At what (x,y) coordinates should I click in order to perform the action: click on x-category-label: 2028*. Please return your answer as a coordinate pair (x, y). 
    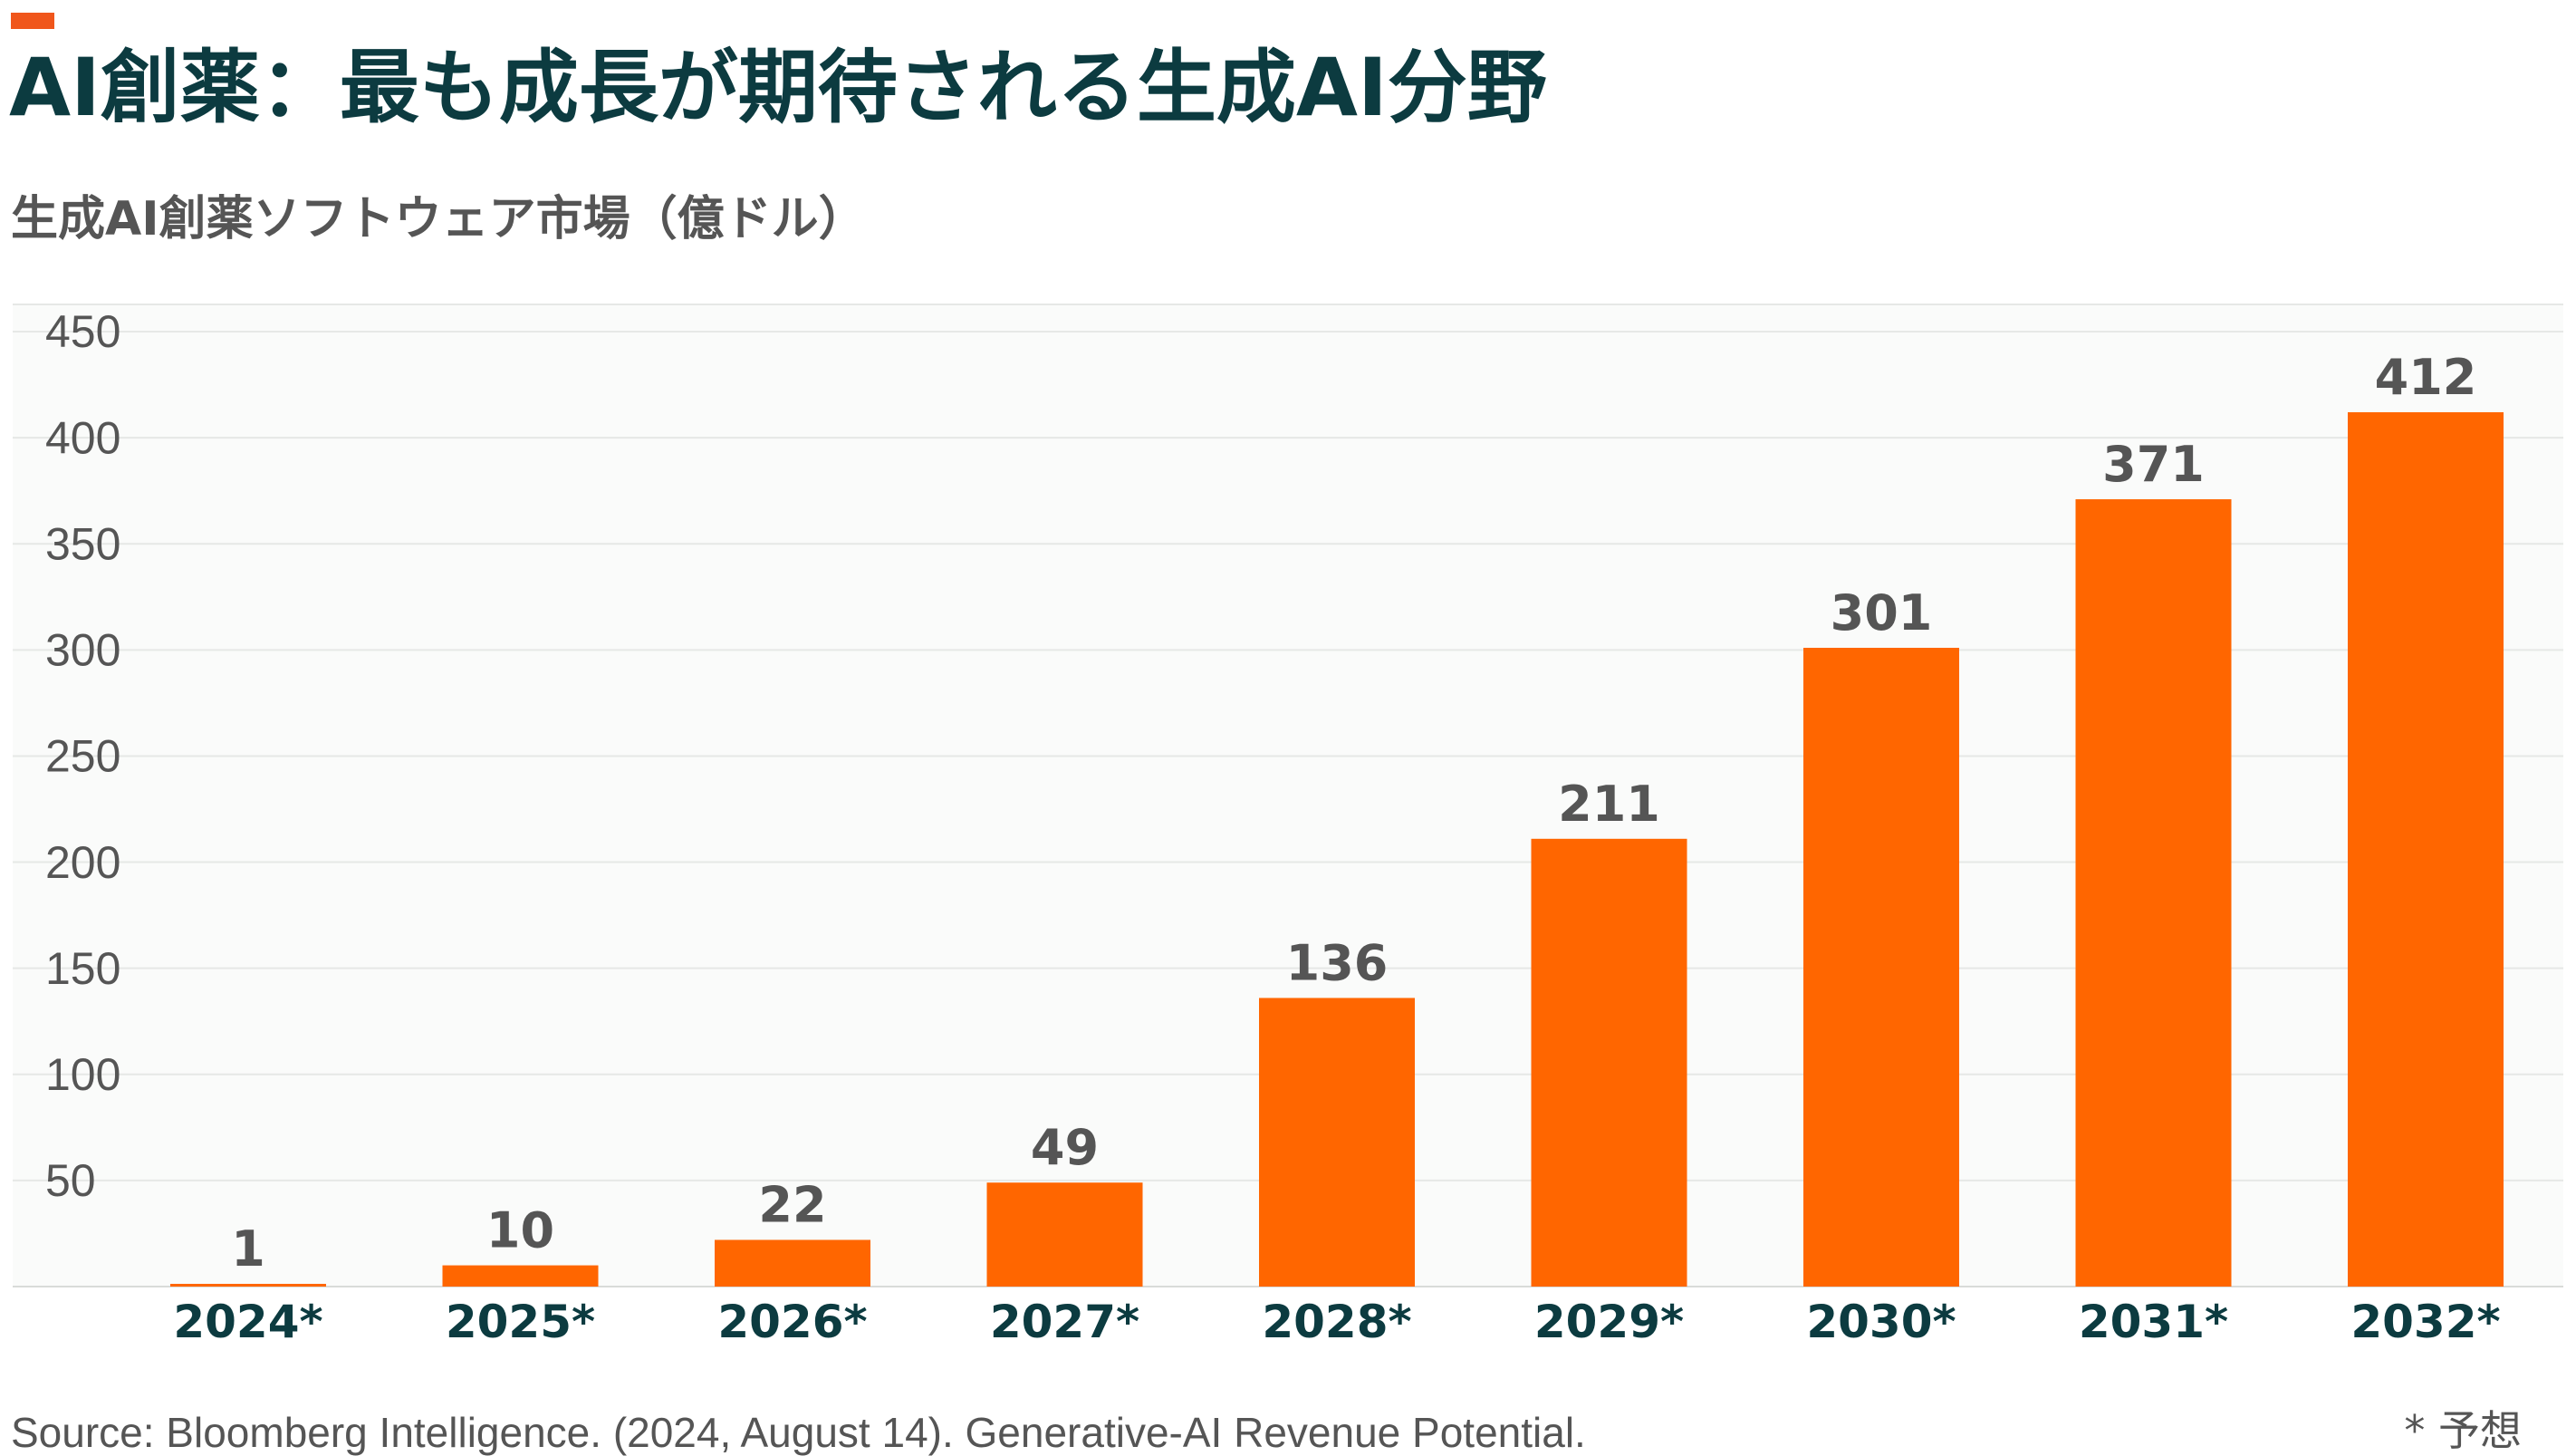
    Looking at the image, I should click on (1336, 1322).